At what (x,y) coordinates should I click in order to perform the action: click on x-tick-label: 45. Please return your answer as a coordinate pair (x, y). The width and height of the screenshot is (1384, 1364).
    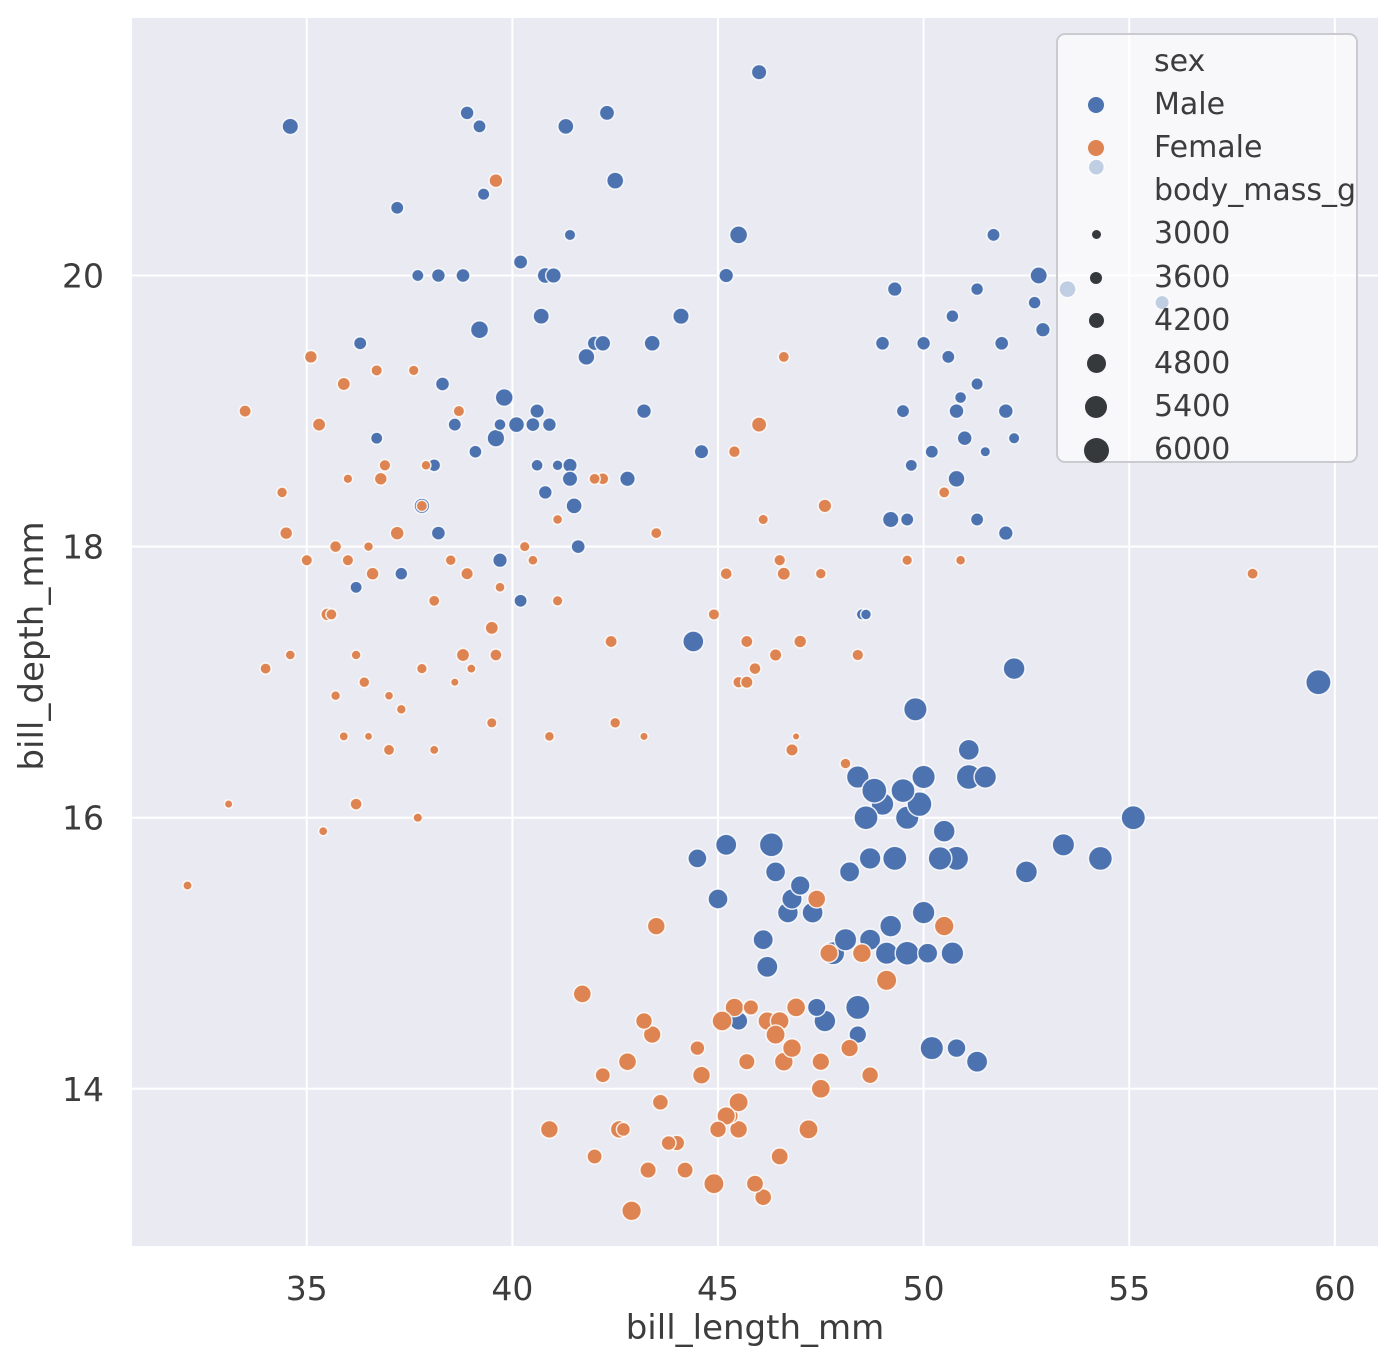
    Looking at the image, I should click on (718, 1288).